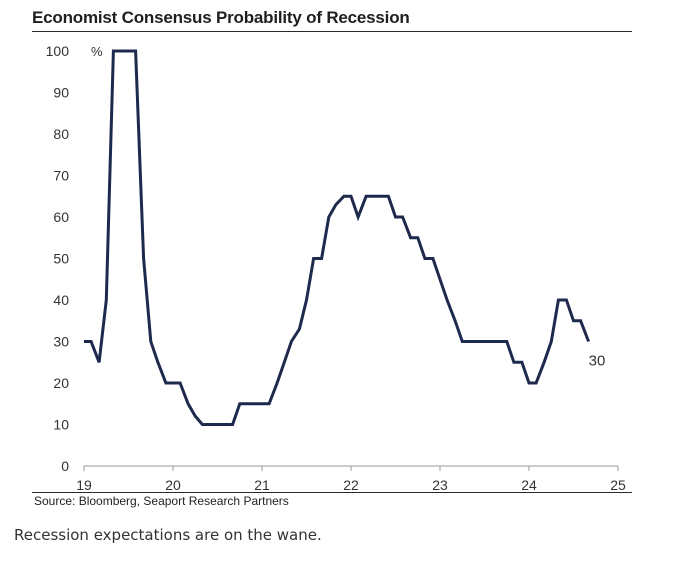 The height and width of the screenshot is (564, 684). Describe the element at coordinates (61, 425) in the screenshot. I see `y-tick-label: 10` at that location.